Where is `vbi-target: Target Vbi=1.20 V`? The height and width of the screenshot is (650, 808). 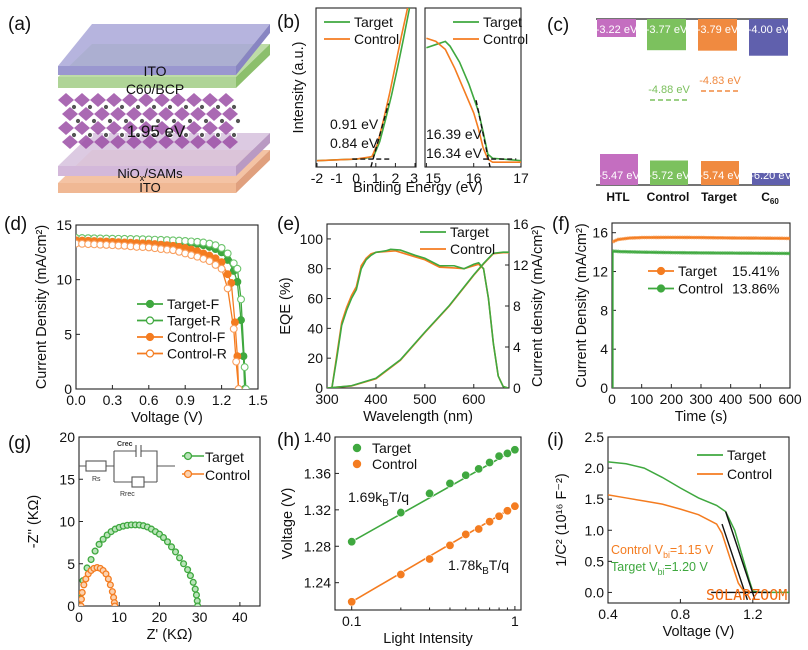 vbi-target: Target Vbi=1.20 V is located at coordinates (659, 568).